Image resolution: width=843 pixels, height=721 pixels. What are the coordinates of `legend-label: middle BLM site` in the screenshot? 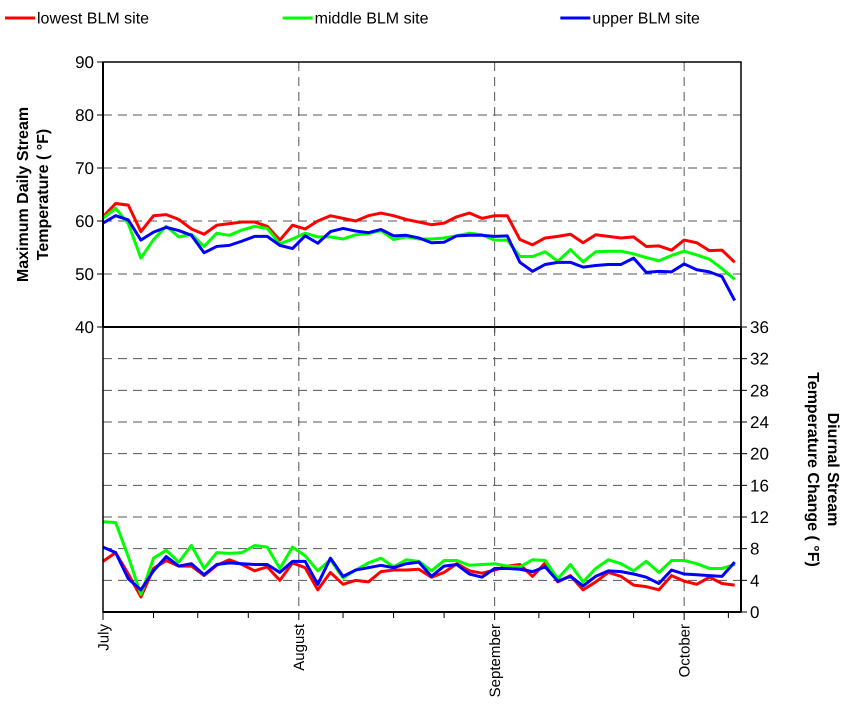 It's located at (371, 19).